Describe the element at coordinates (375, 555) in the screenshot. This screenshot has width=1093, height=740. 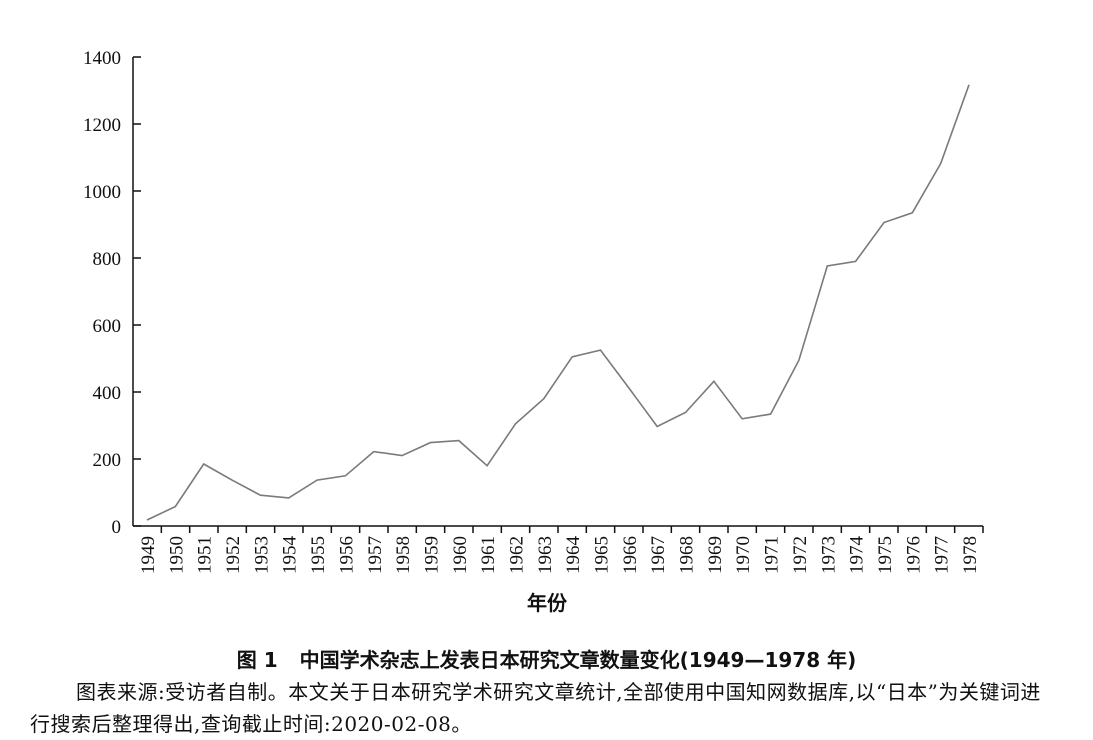
I see `x-tick-label: 1957` at that location.